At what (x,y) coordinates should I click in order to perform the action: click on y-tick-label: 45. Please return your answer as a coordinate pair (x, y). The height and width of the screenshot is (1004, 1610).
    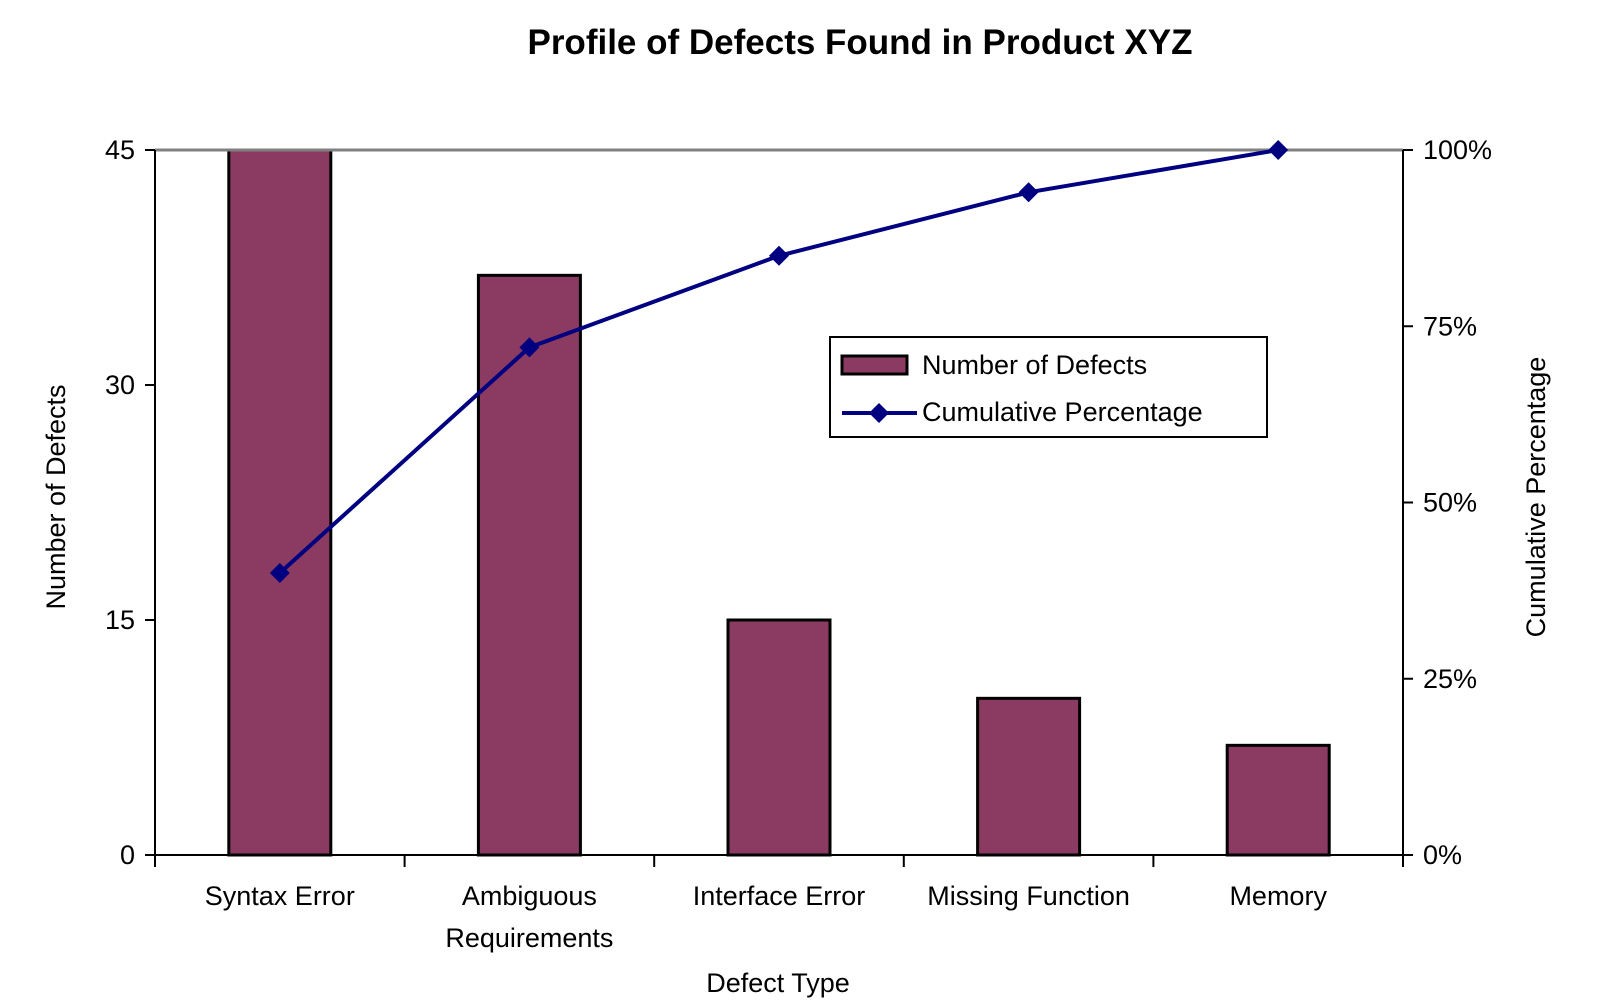
    Looking at the image, I should click on (120, 150).